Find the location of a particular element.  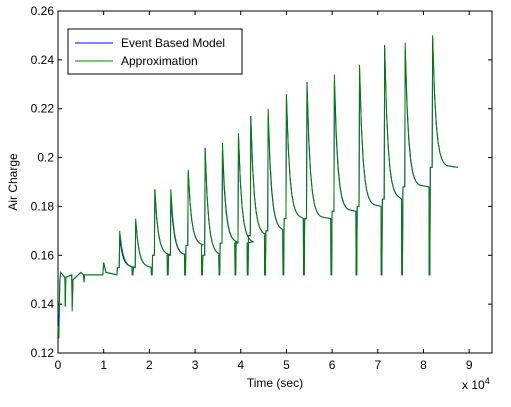

y-tick-label: 0.18 is located at coordinates (43, 206).